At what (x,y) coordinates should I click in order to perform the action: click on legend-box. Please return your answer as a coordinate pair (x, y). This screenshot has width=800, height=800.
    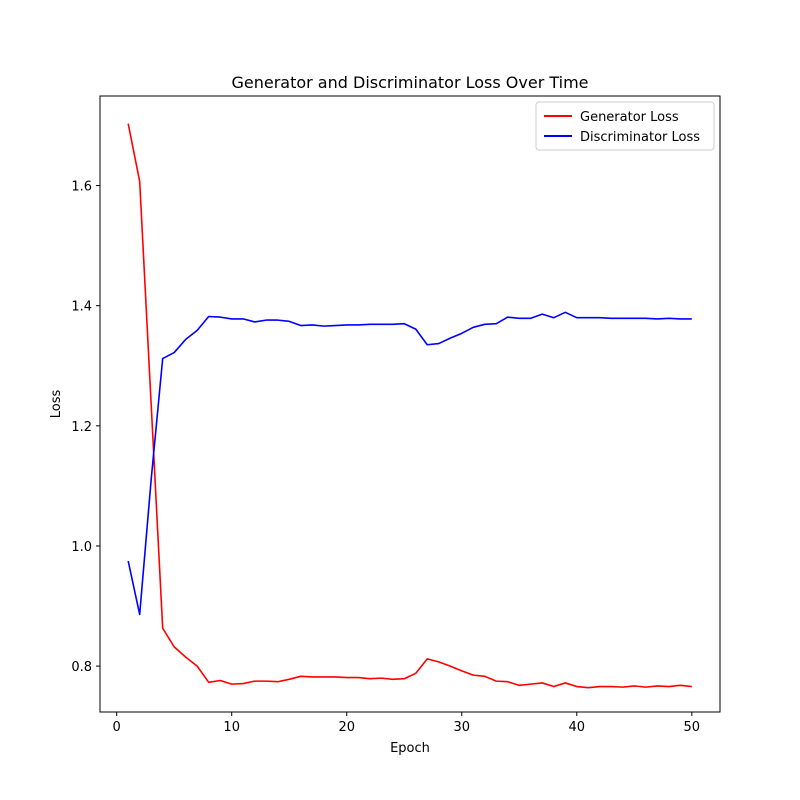
    Looking at the image, I should click on (625, 126).